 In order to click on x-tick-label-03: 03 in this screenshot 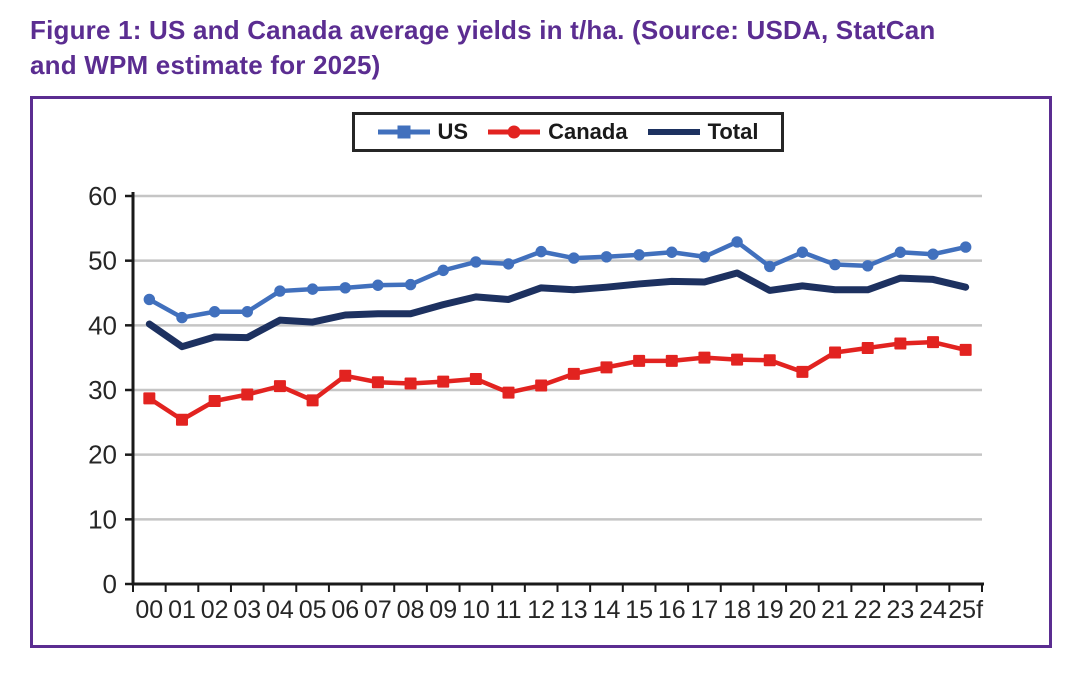, I will do `click(247, 610)`.